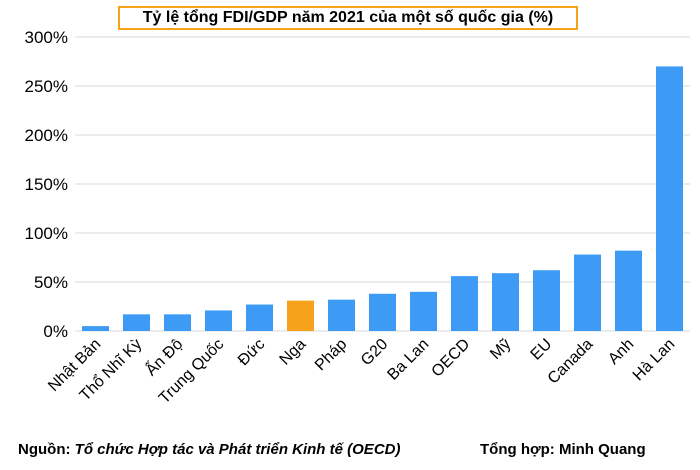  What do you see at coordinates (408, 360) in the screenshot?
I see `x-tick-label: Ba Lan` at bounding box center [408, 360].